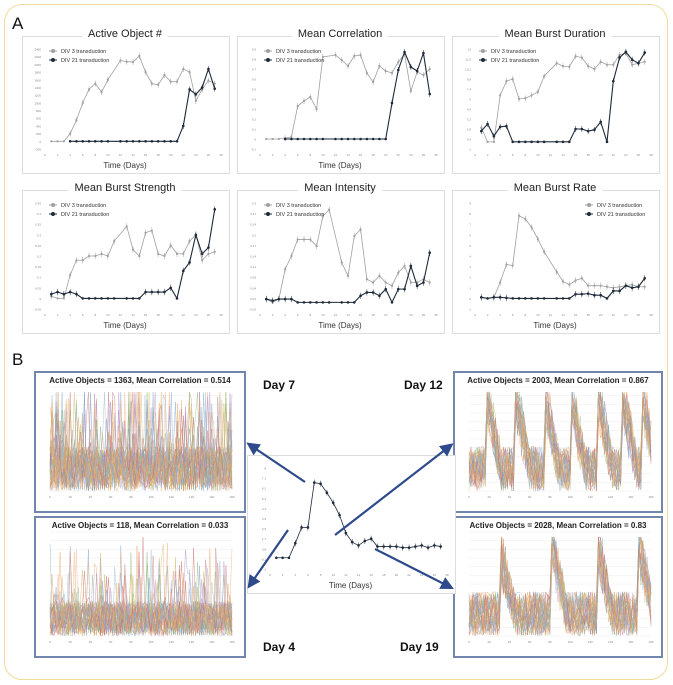  I want to click on trace-plot: 0 20 40 60 80 100 120 140 160 180, so click(561, 587).